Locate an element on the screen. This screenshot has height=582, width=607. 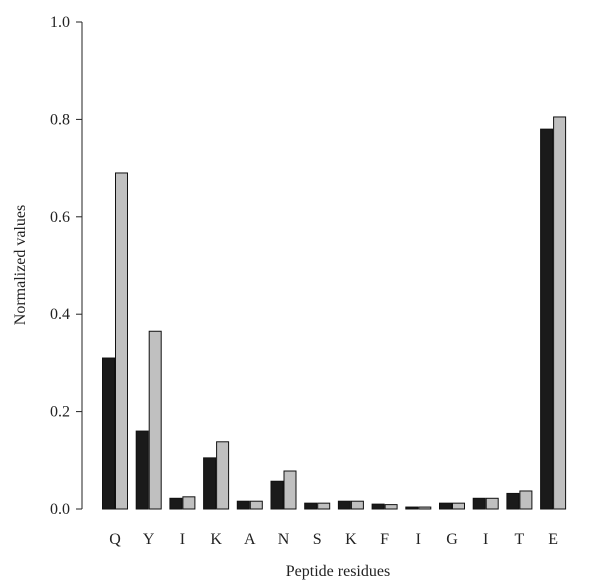
x-axis-title: Peptide residues is located at coordinates (338, 571).